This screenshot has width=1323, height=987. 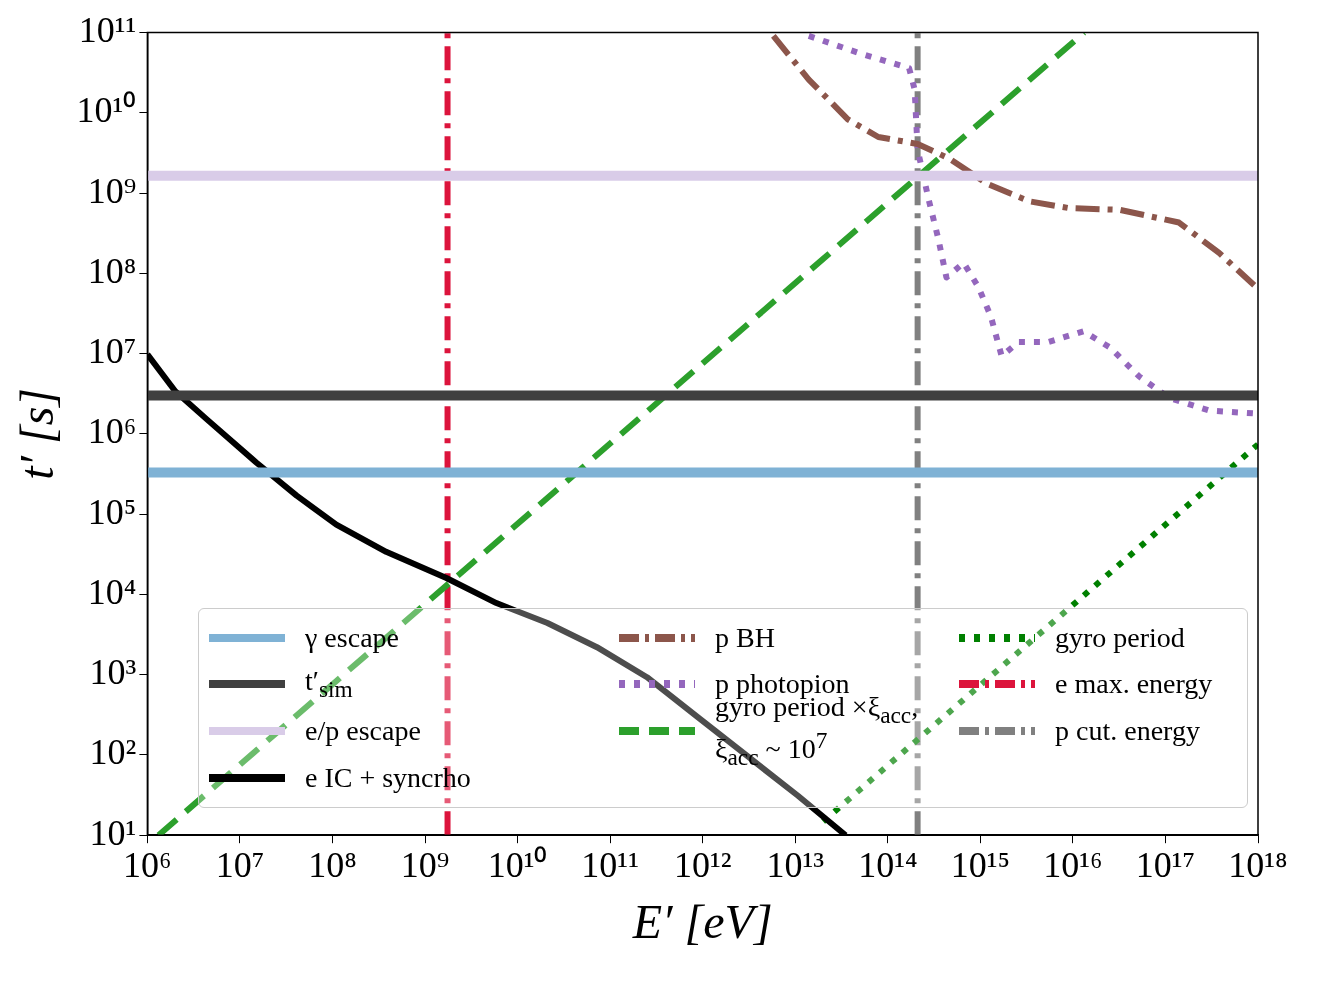 What do you see at coordinates (112, 270) in the screenshot?
I see `y-tick-label: 10⁸` at bounding box center [112, 270].